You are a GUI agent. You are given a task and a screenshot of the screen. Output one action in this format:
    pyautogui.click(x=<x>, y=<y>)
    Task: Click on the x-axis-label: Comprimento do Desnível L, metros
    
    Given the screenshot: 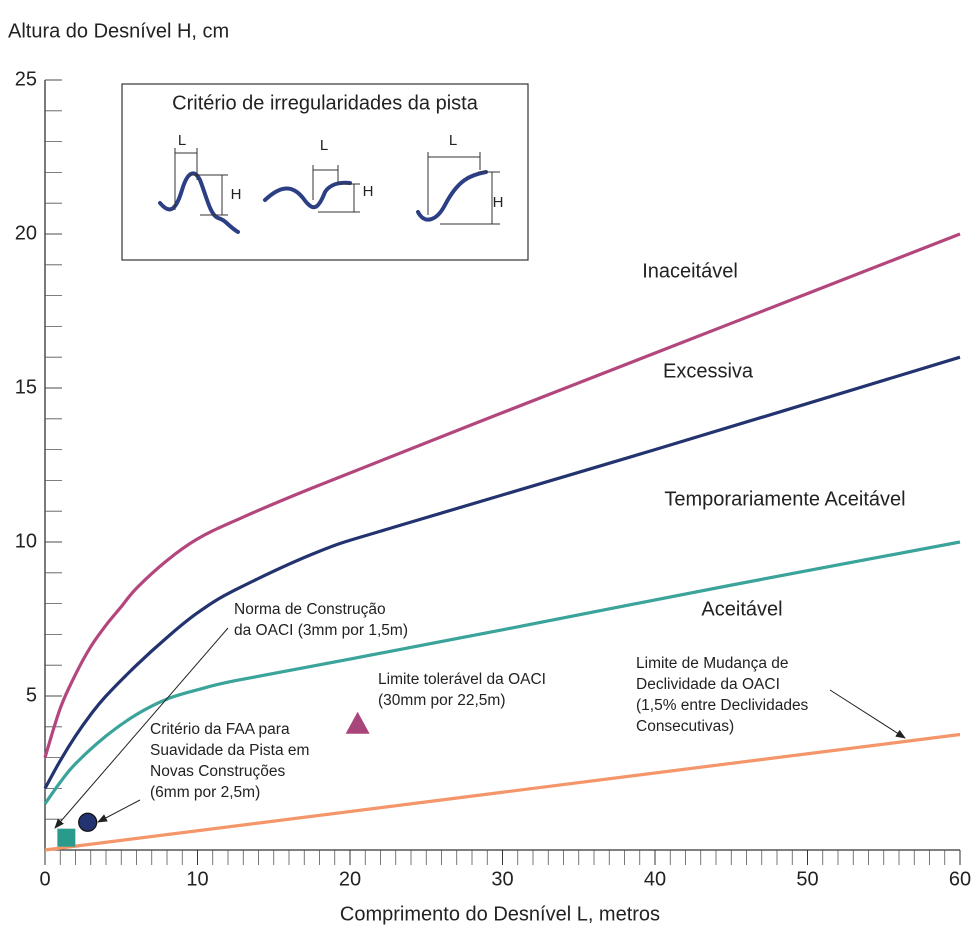 What is the action you would take?
    pyautogui.click(x=500, y=914)
    